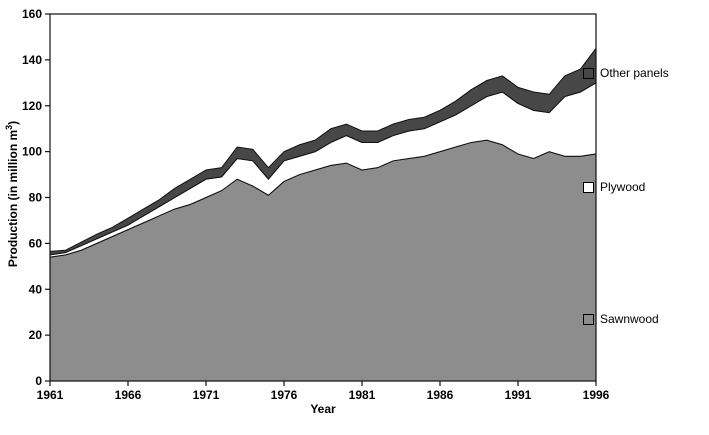  Describe the element at coordinates (36, 243) in the screenshot. I see `y-tick-label: 60` at that location.